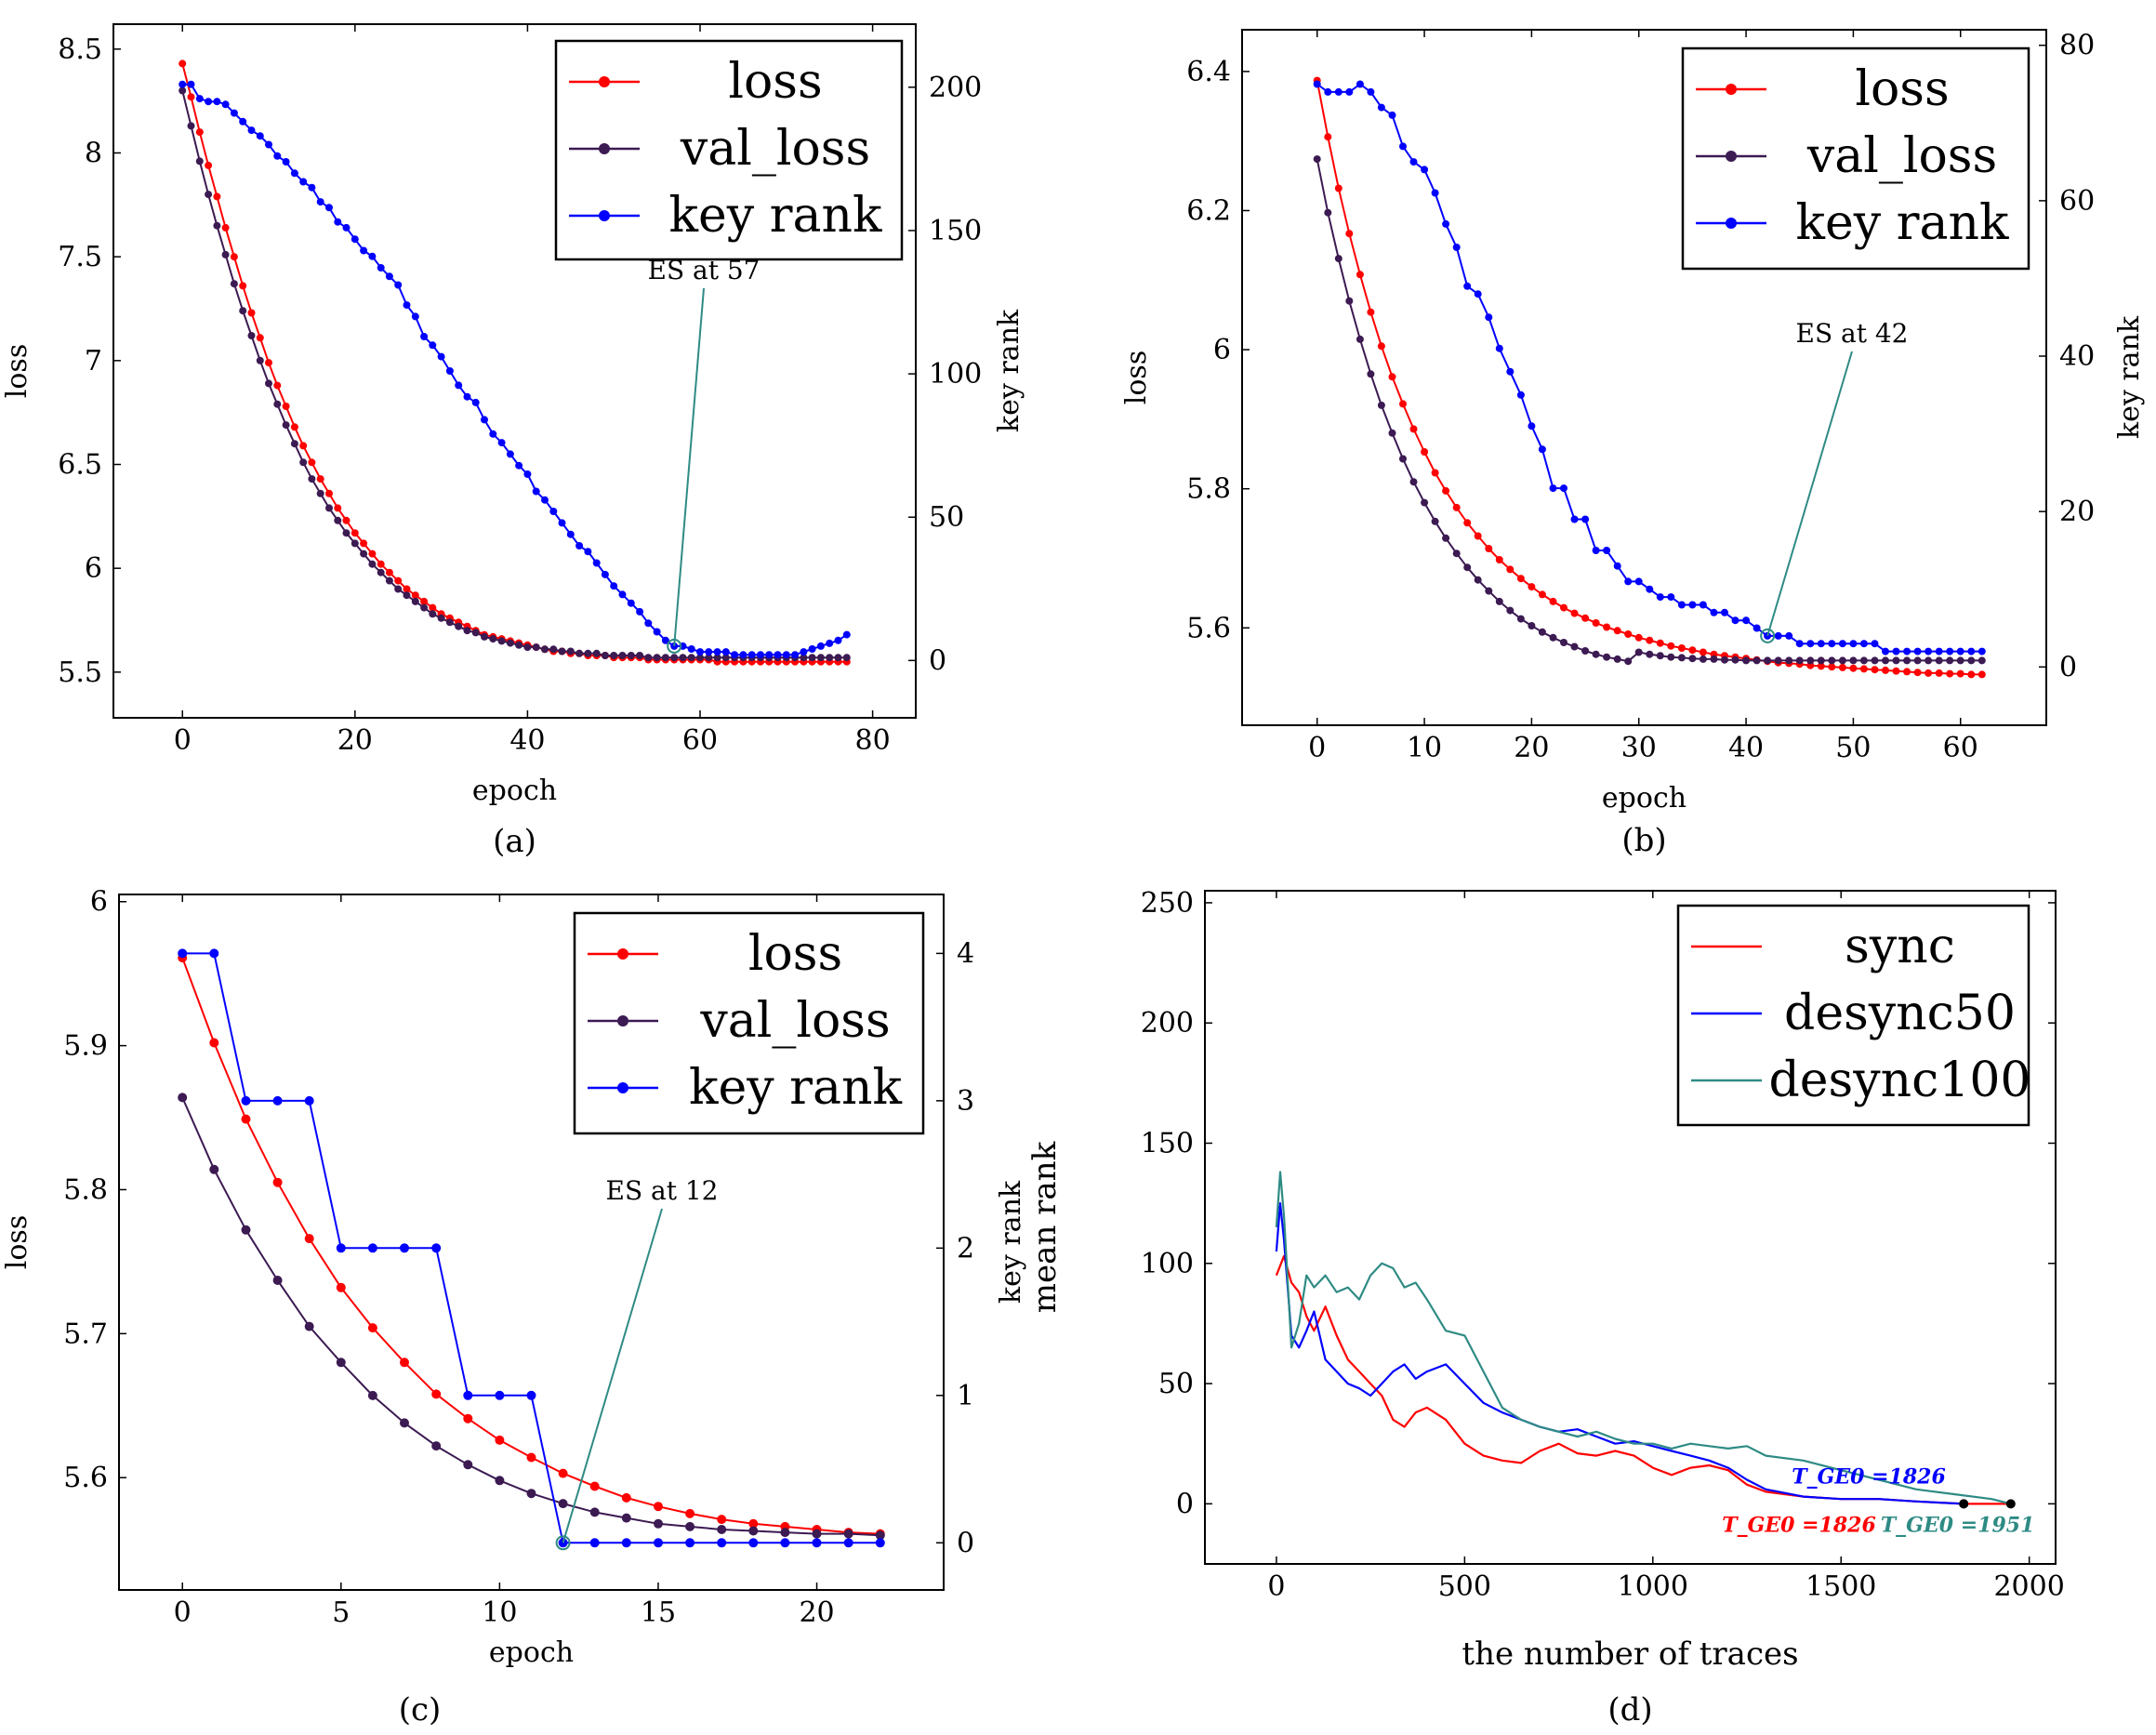  Describe the element at coordinates (531, 1248) in the screenshot. I see `series-key-rank` at that location.